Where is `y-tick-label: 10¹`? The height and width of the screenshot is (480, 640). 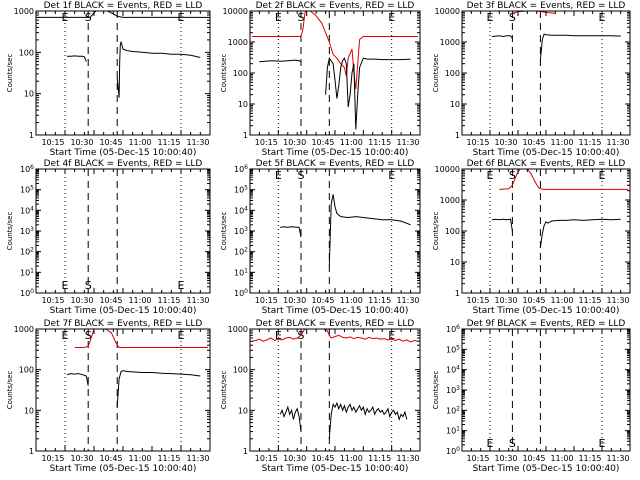
y-tick-label: 10¹ is located at coordinates (241, 272).